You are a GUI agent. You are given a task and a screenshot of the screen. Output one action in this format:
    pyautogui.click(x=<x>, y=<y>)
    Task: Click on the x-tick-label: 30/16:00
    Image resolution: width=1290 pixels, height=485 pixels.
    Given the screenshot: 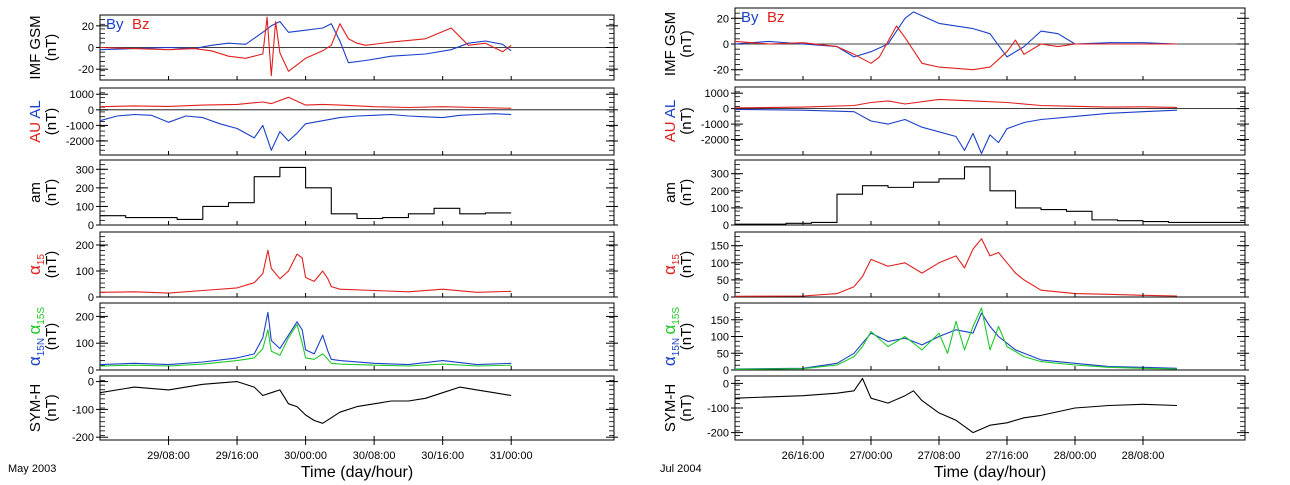 What is the action you would take?
    pyautogui.click(x=442, y=456)
    